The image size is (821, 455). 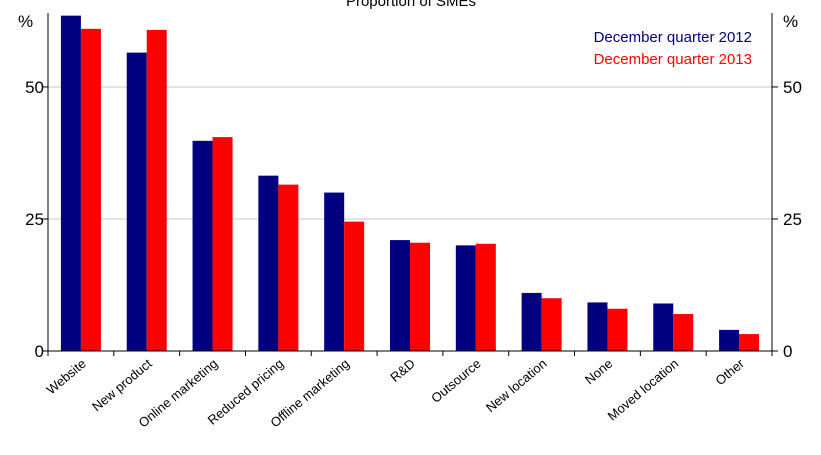 I want to click on right-tick-label-50: 50, so click(x=792, y=87).